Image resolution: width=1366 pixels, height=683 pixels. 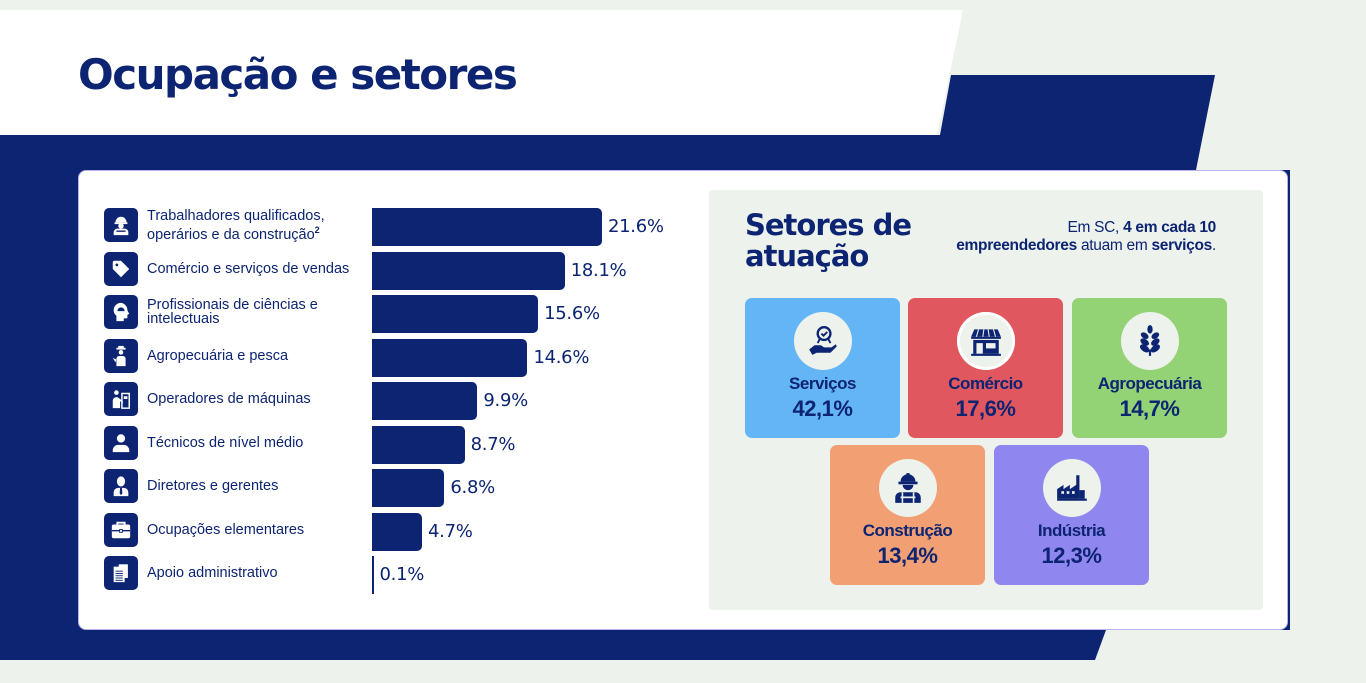 I want to click on sector-tile-agropecuaria: Agropecuária 14,7%, so click(x=1149, y=368).